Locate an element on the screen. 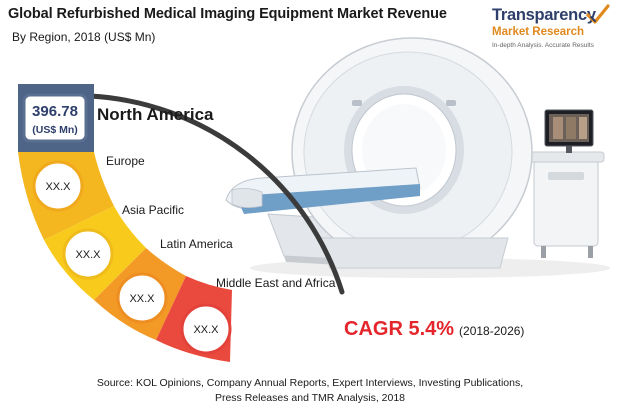 The height and width of the screenshot is (420, 620). value-label-middle-east-africa: XX.X is located at coordinates (206, 330).